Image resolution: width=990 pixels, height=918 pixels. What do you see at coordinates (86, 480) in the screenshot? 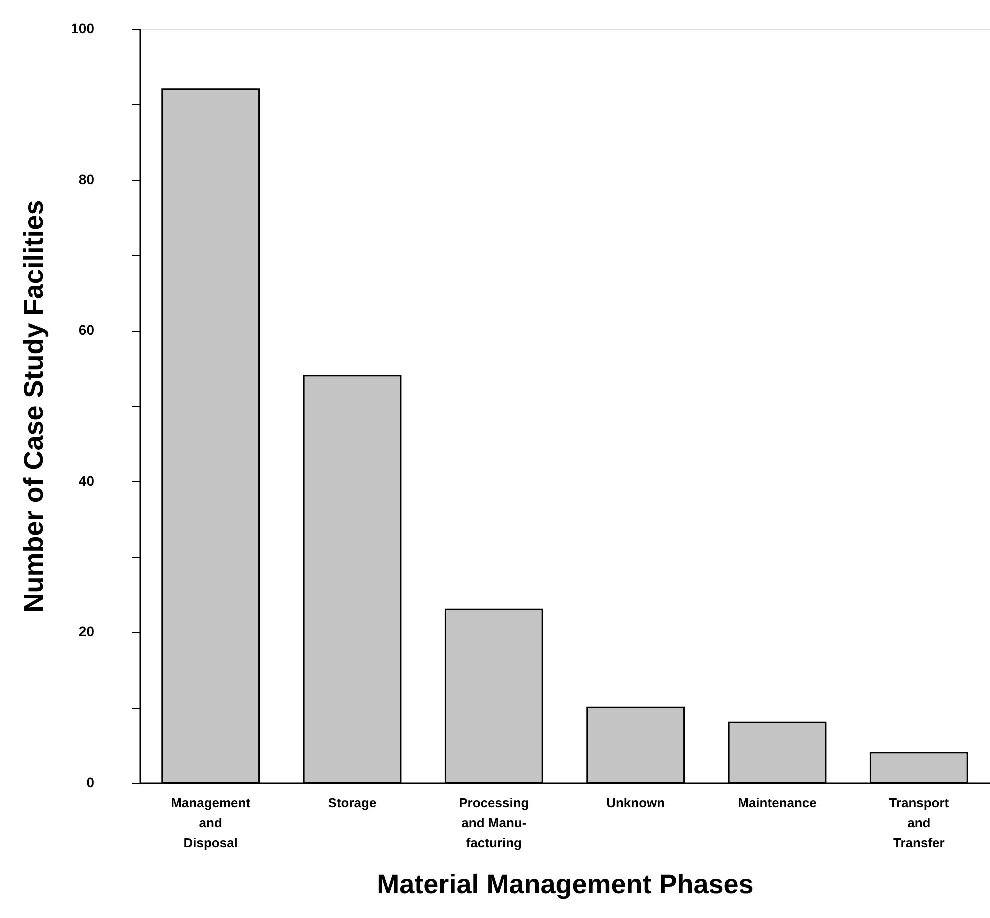
I see `y-tick-label: 40` at bounding box center [86, 480].